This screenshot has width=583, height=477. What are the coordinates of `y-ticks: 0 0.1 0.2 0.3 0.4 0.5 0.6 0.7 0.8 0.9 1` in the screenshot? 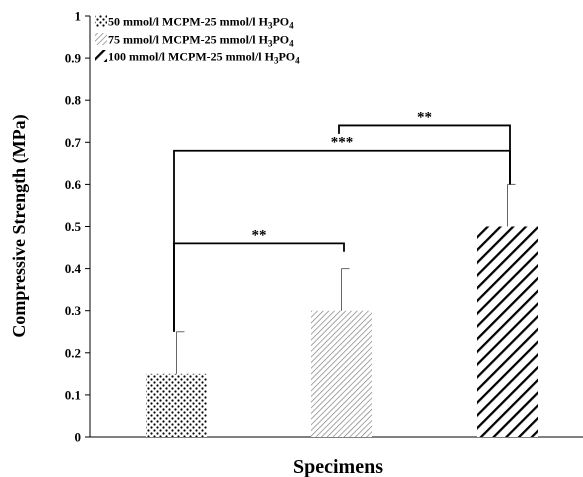 It's located at (77, 227).